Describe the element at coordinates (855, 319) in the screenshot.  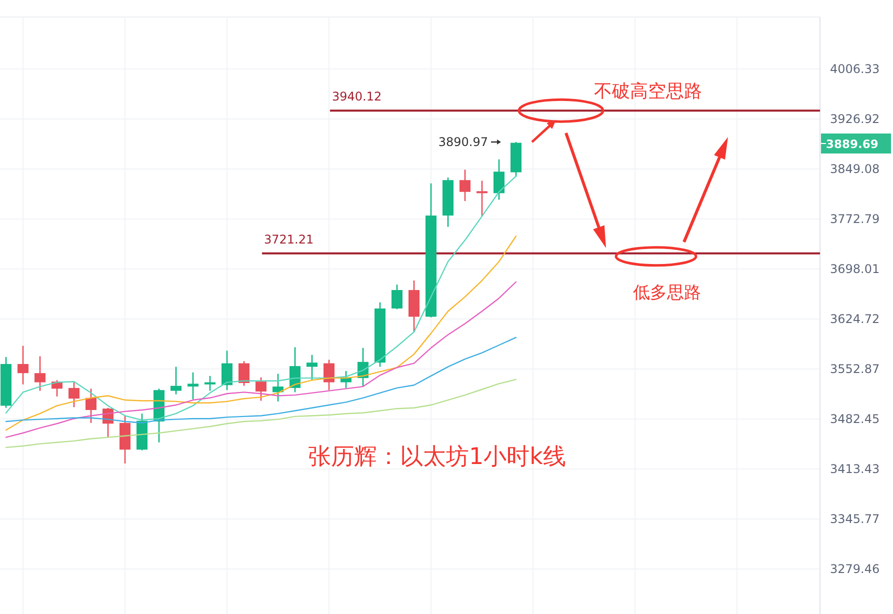
I see `y-tick-label: 3624.72` at that location.